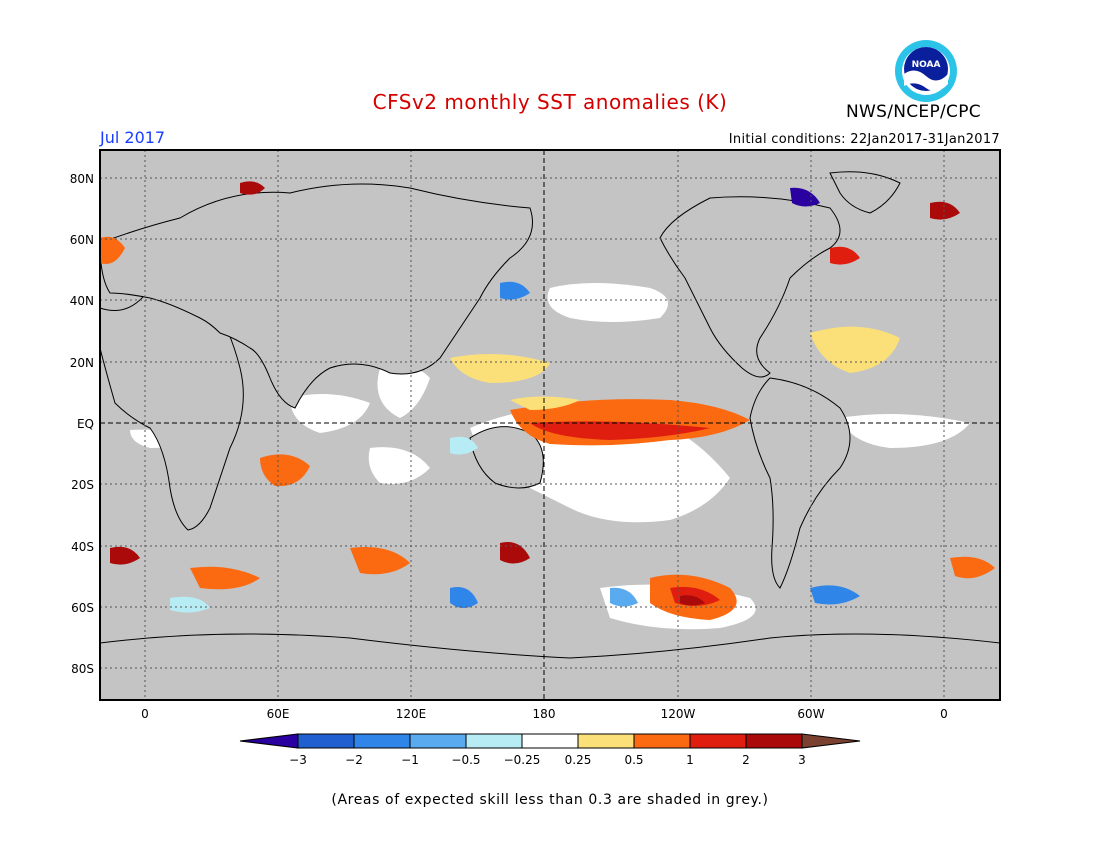 This screenshot has width=1100, height=850. What do you see at coordinates (578, 760) in the screenshot?
I see `colorbar-label: 0.25` at bounding box center [578, 760].